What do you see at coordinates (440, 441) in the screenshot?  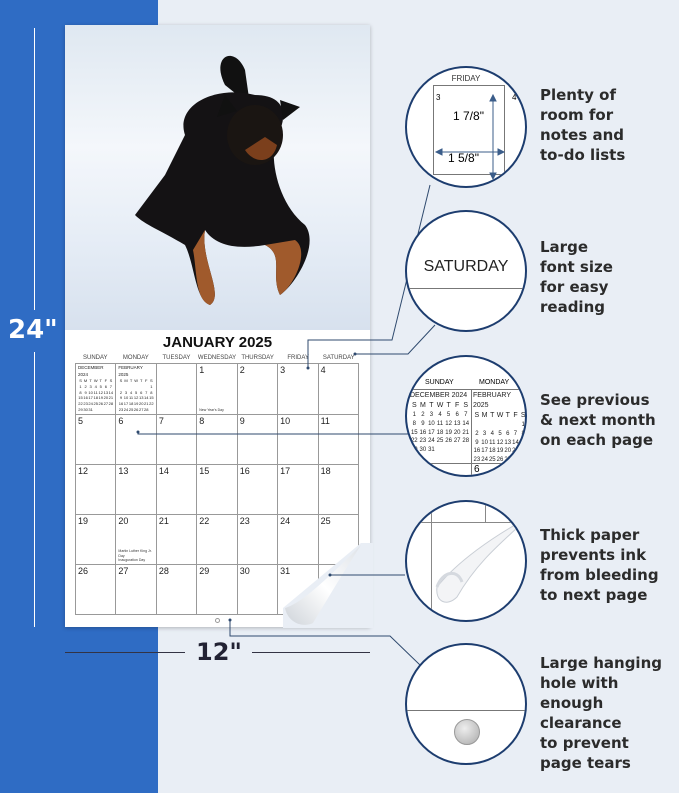 I see `mini-day: 25` at bounding box center [440, 441].